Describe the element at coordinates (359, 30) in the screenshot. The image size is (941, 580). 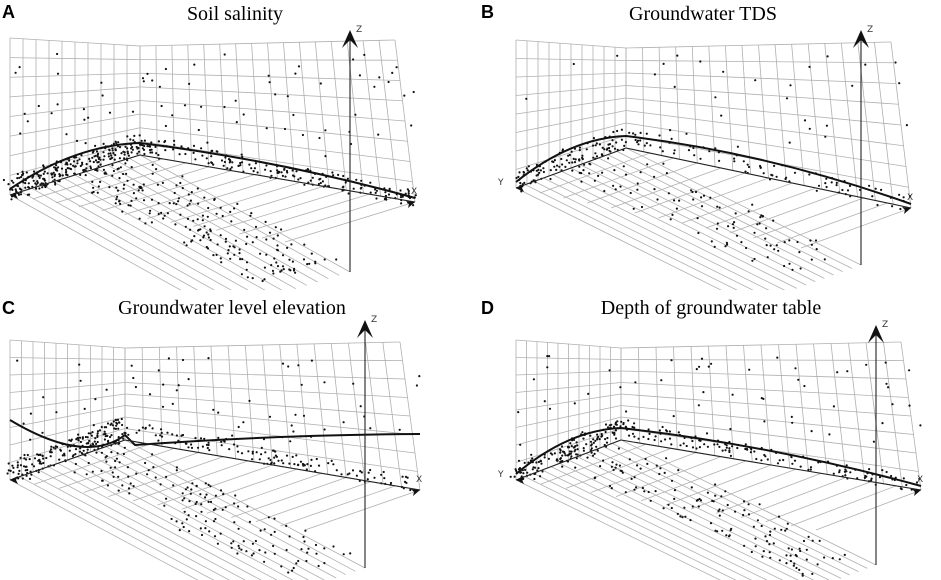
I see `z-axis-label: Z` at that location.